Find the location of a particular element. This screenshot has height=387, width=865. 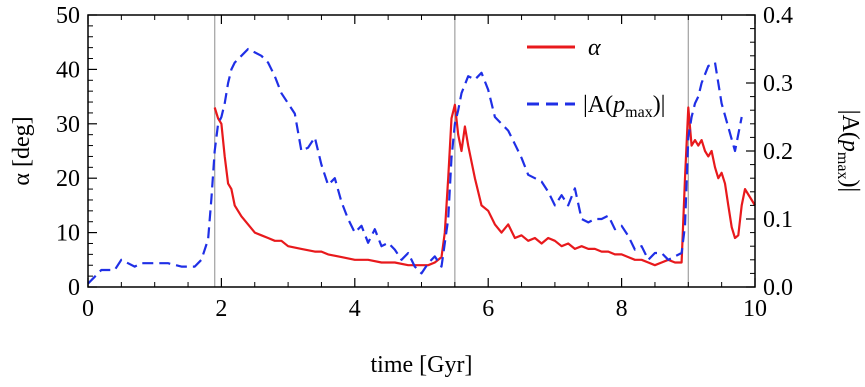

legend-alpha-label: α is located at coordinates (594, 48).